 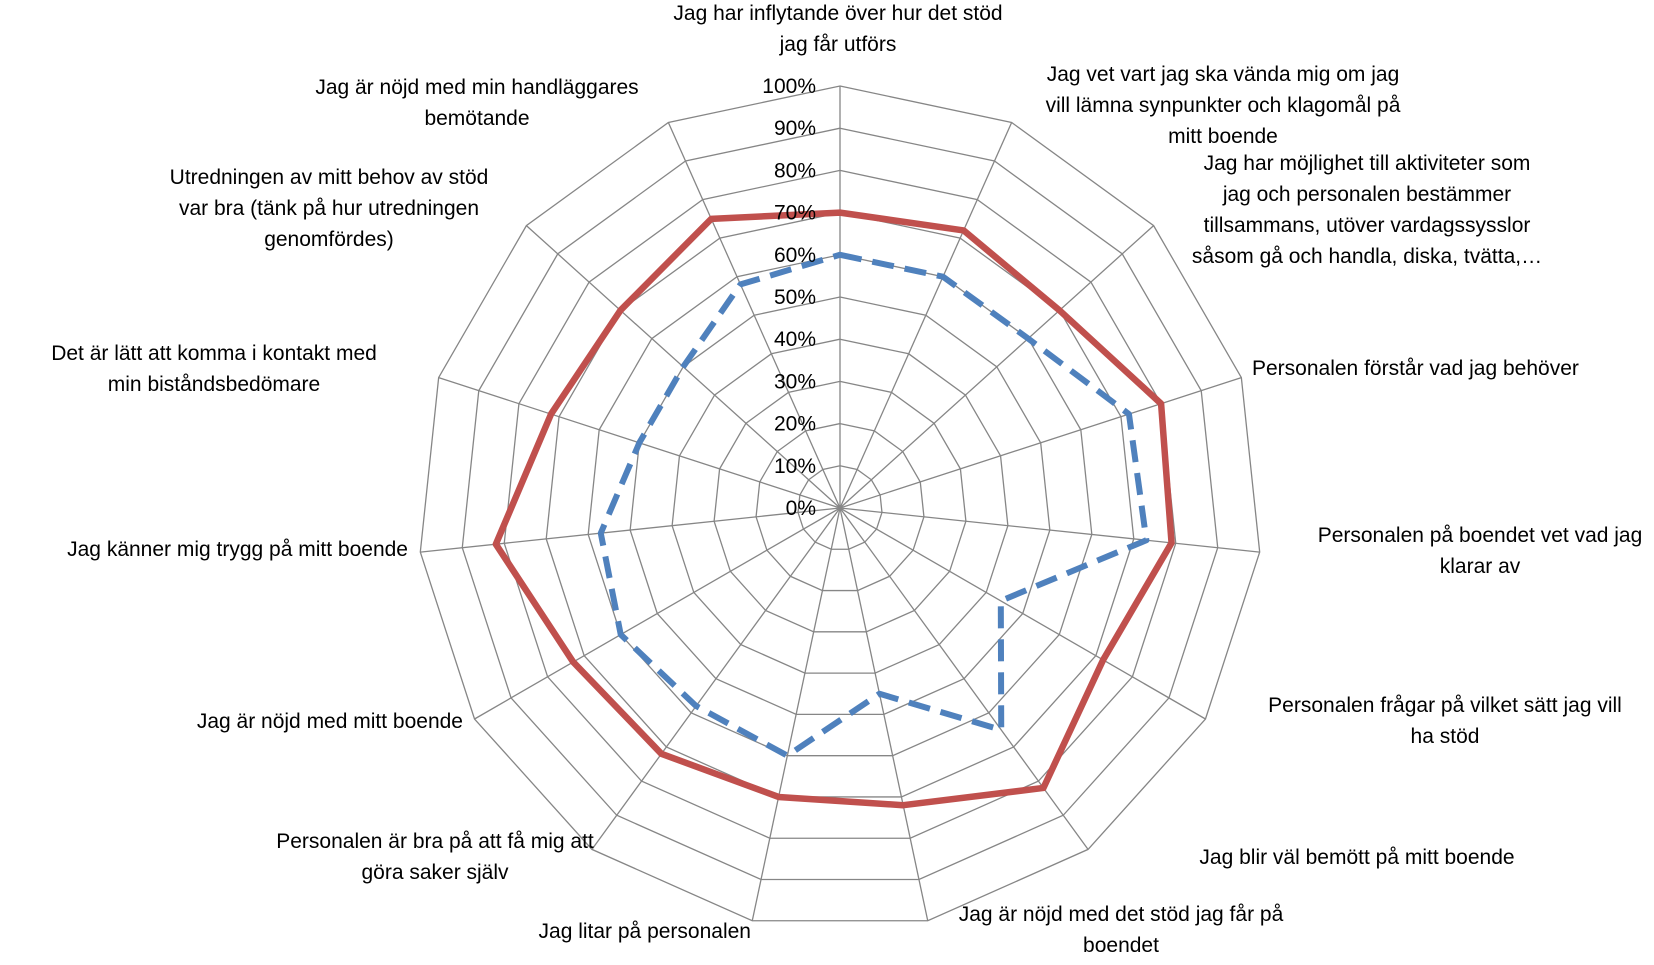 I want to click on category-label-line: Personalen på boendet vet vad jag, so click(x=1480, y=535).